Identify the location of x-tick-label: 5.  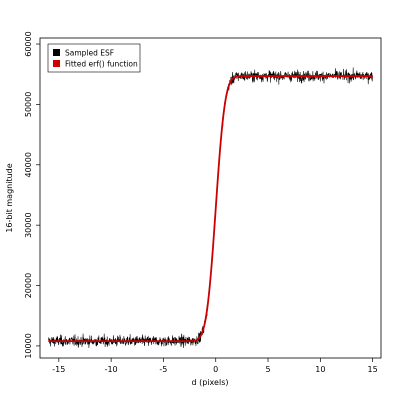
(267, 369).